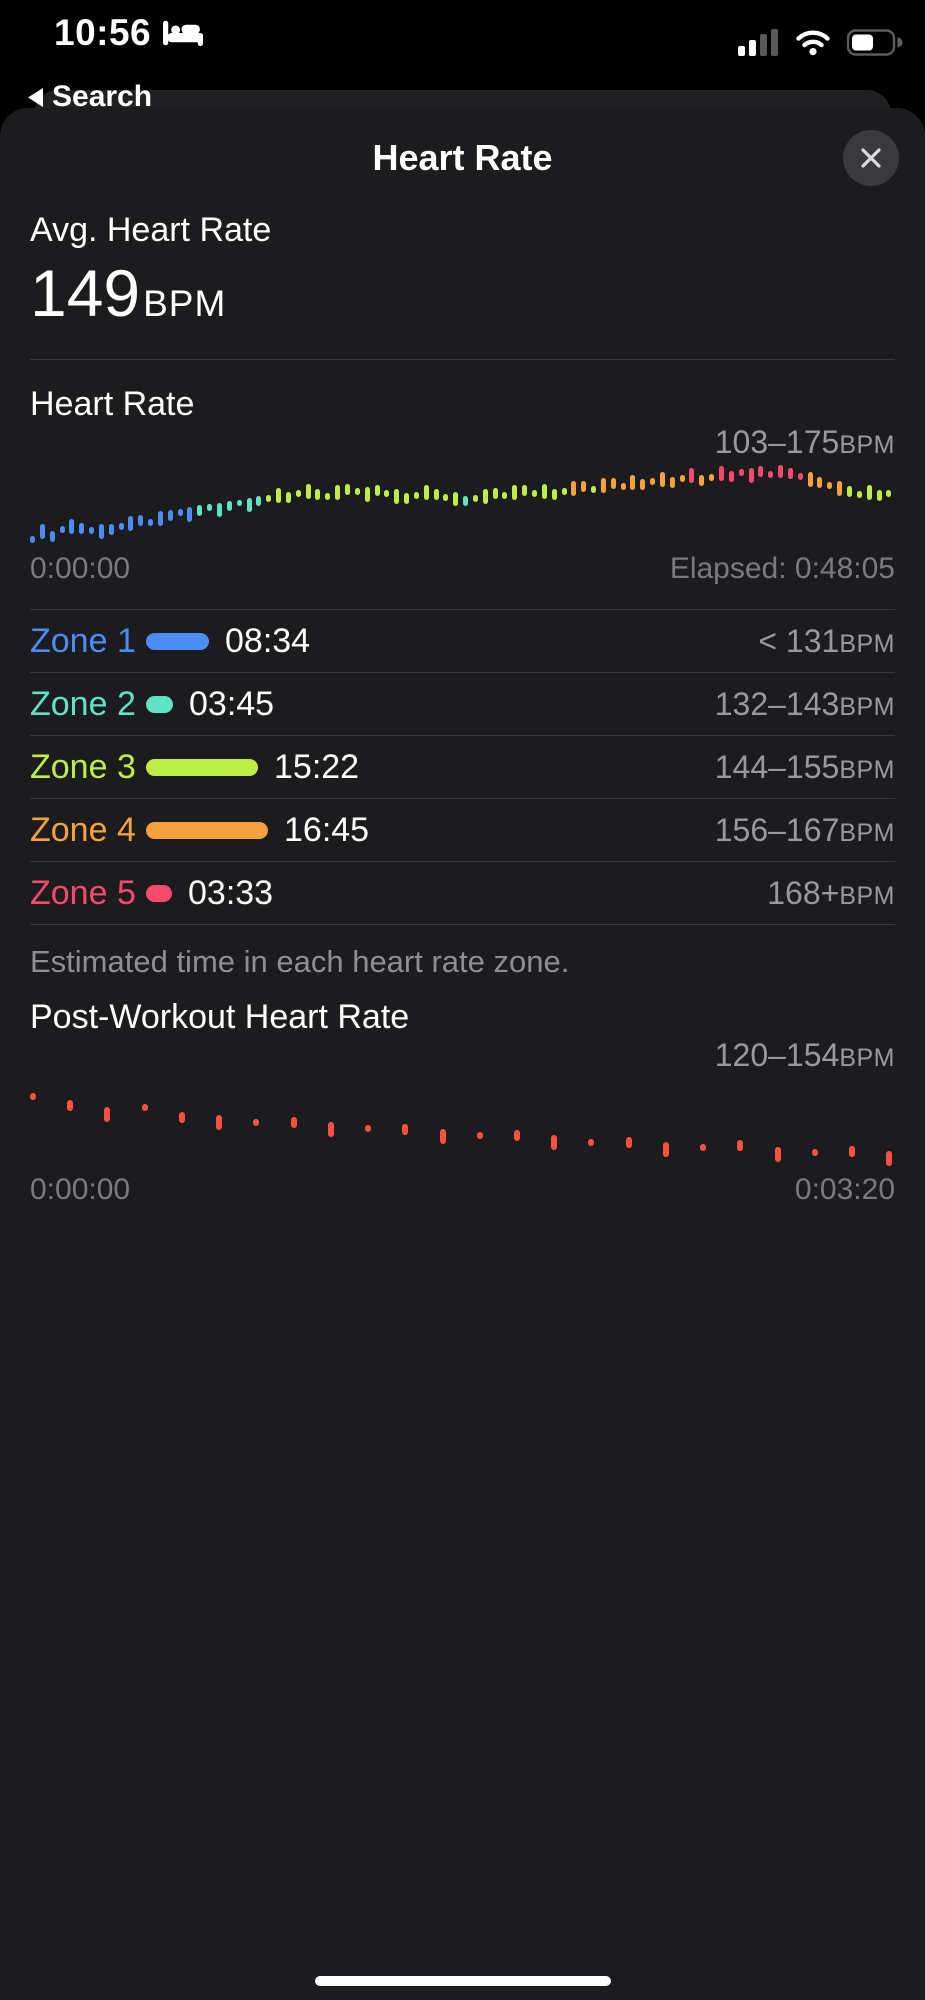 The height and width of the screenshot is (2000, 925). What do you see at coordinates (804, 766) in the screenshot?
I see `zone-range: 144–155BPM` at bounding box center [804, 766].